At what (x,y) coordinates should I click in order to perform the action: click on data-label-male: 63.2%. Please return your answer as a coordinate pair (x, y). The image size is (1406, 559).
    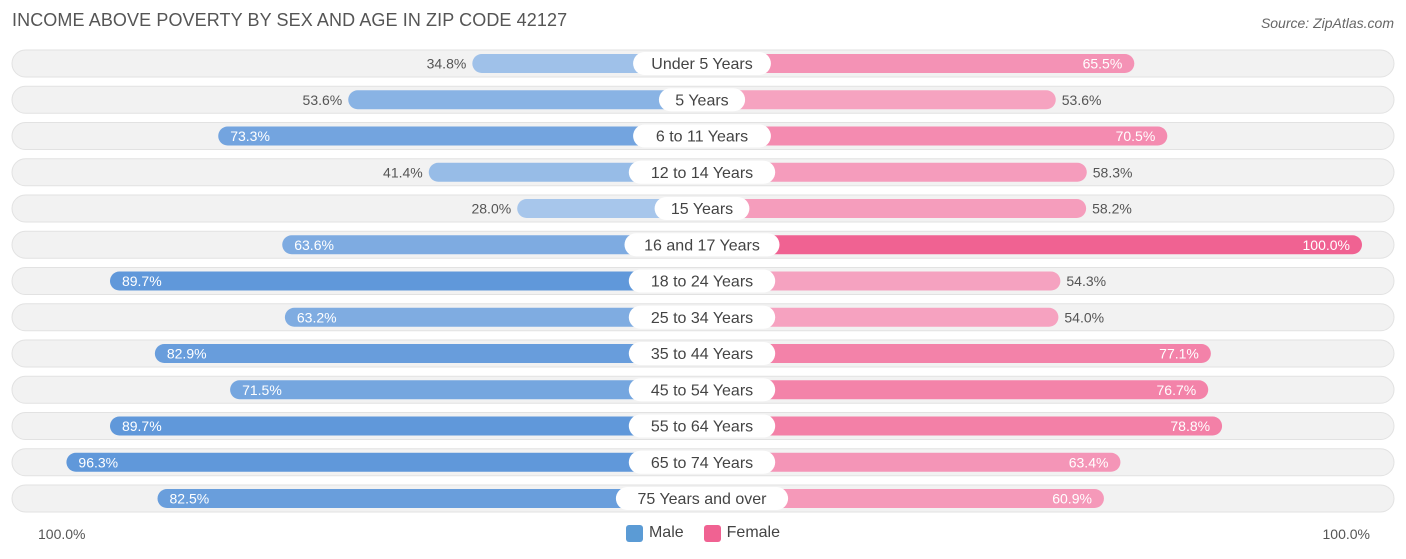
    Looking at the image, I should click on (317, 317).